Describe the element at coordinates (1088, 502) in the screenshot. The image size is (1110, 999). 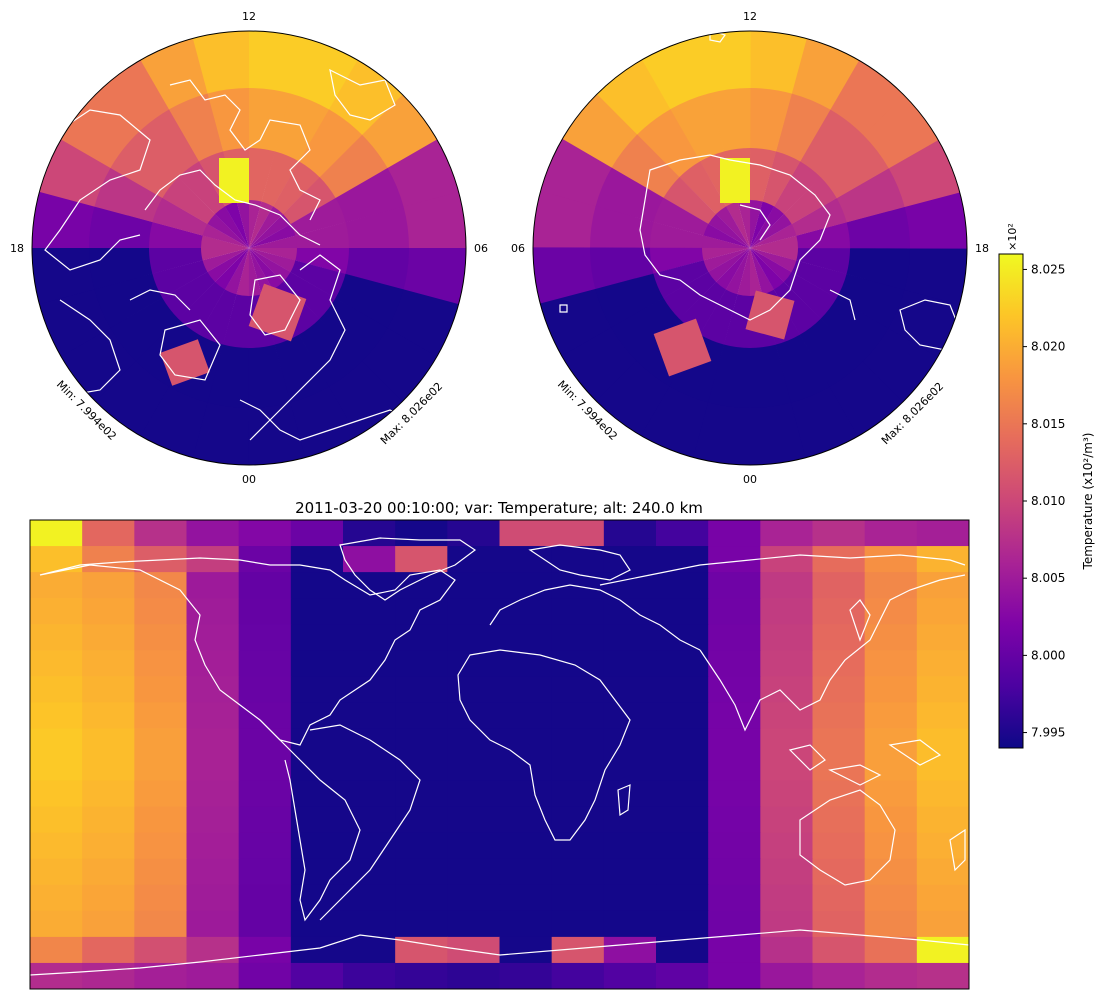
I see `colorbar-label: Temperature (x10²/m³)` at that location.